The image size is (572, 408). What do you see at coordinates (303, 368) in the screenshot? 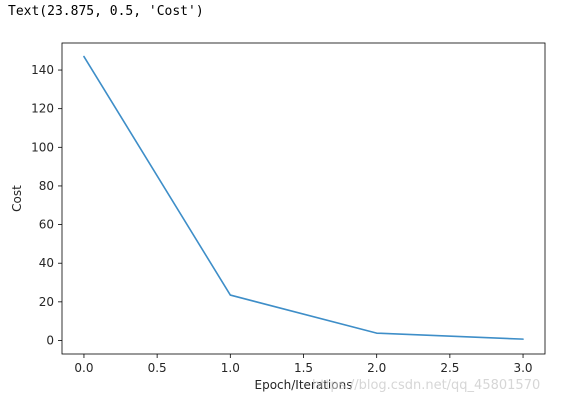
I see `x-tick-label: 1.5` at bounding box center [303, 368].